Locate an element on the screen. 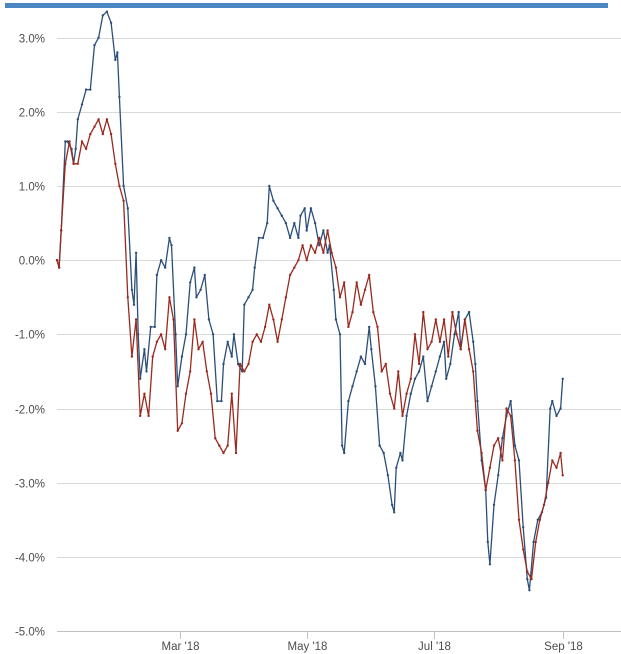  x-axis: Mar '18 May '18 Jul '18 Sep '18 is located at coordinates (339, 642).